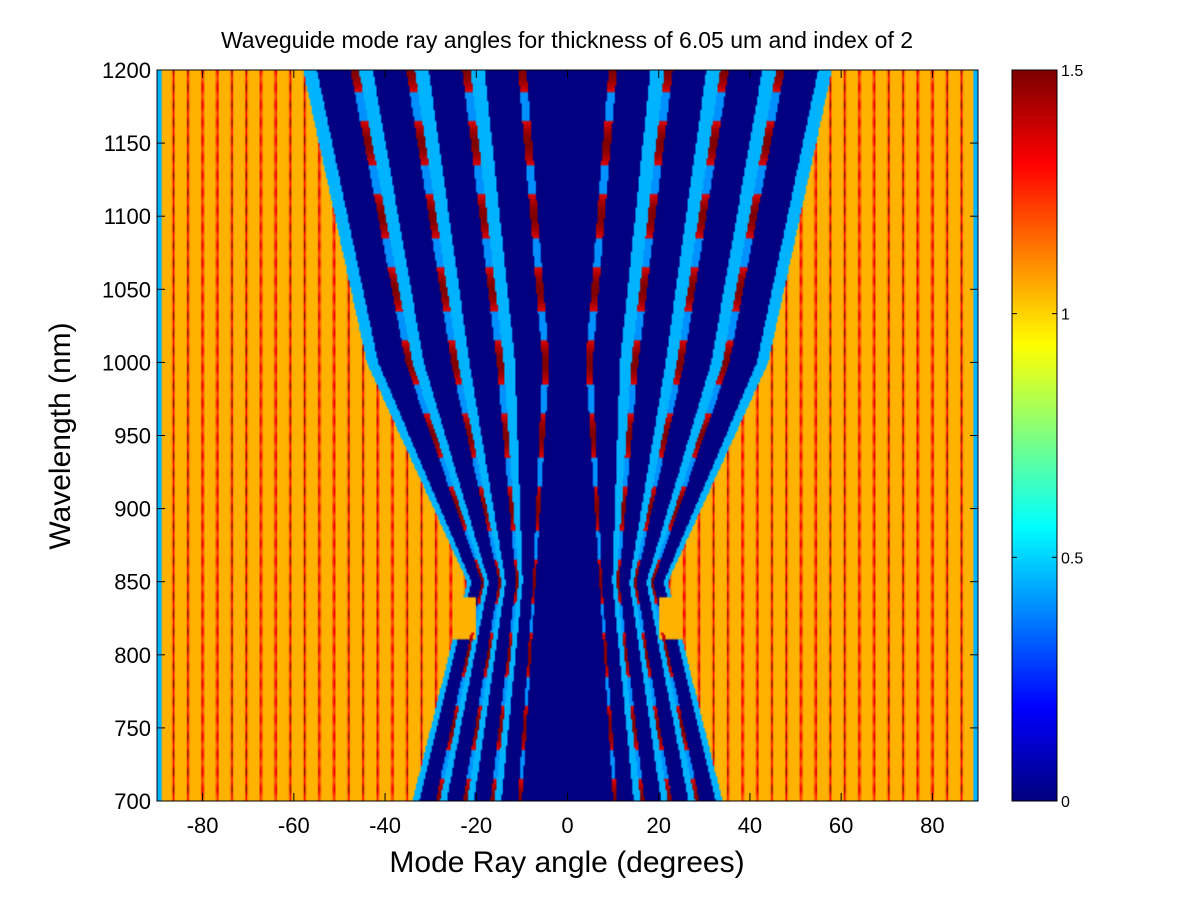  I want to click on colorbar-tick-label: 1, so click(1065, 315).